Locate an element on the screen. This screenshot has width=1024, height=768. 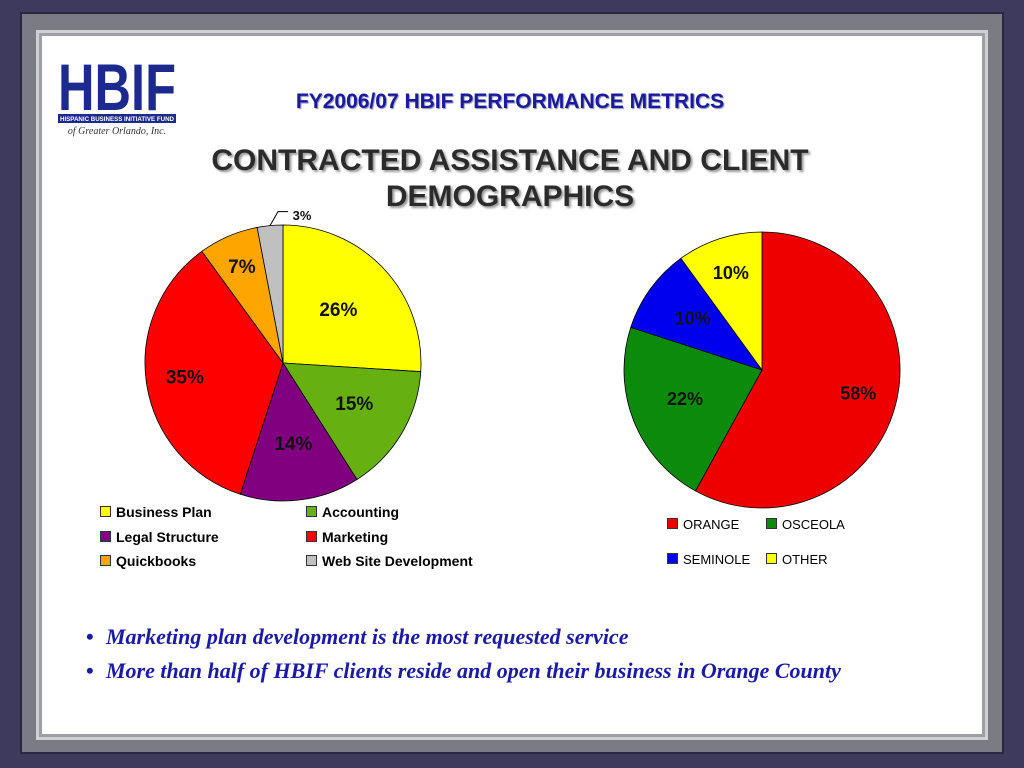
legend-label: SEMINOLE is located at coordinates (717, 559).